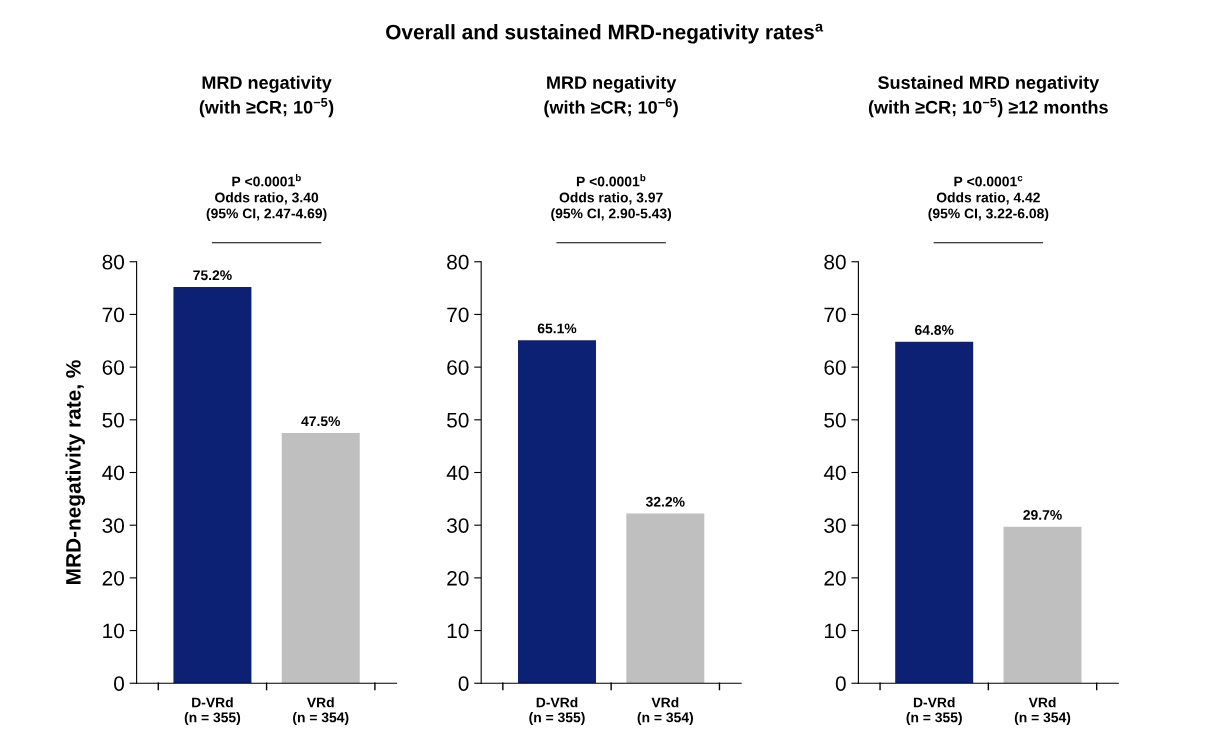 This screenshot has width=1209, height=750. What do you see at coordinates (989, 84) in the screenshot?
I see `chart-title: Sustained MRD negativity` at bounding box center [989, 84].